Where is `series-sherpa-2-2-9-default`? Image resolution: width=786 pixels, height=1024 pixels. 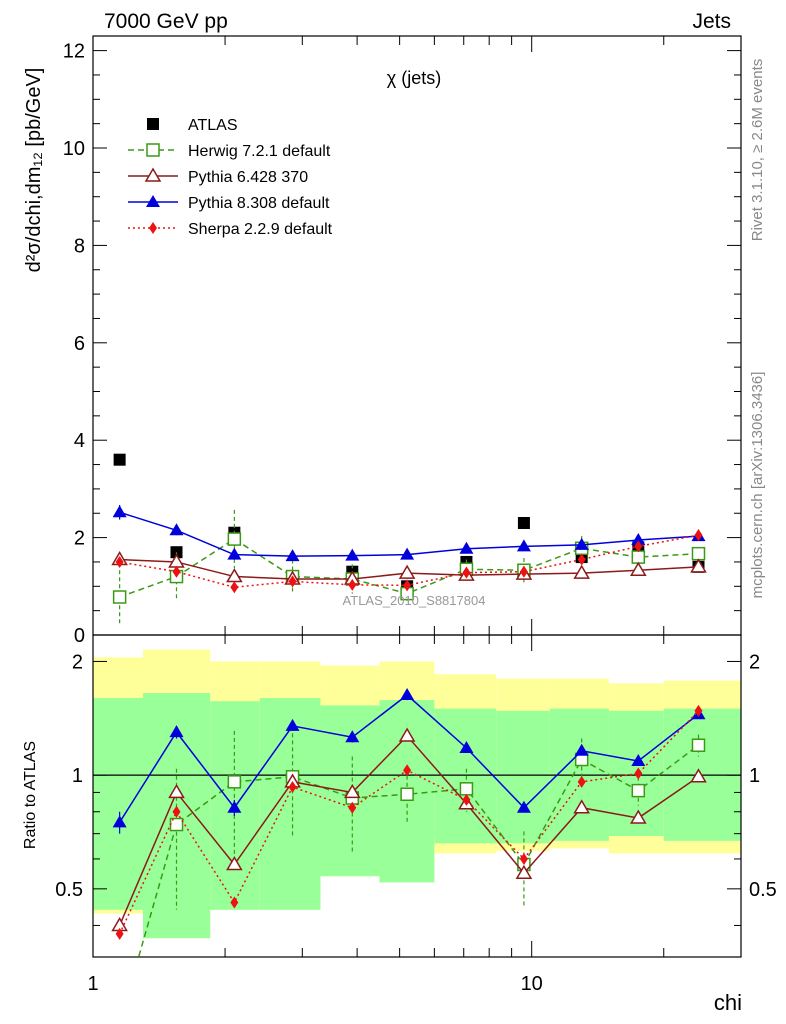
series-sherpa-2-2-9-default is located at coordinates (409, 561).